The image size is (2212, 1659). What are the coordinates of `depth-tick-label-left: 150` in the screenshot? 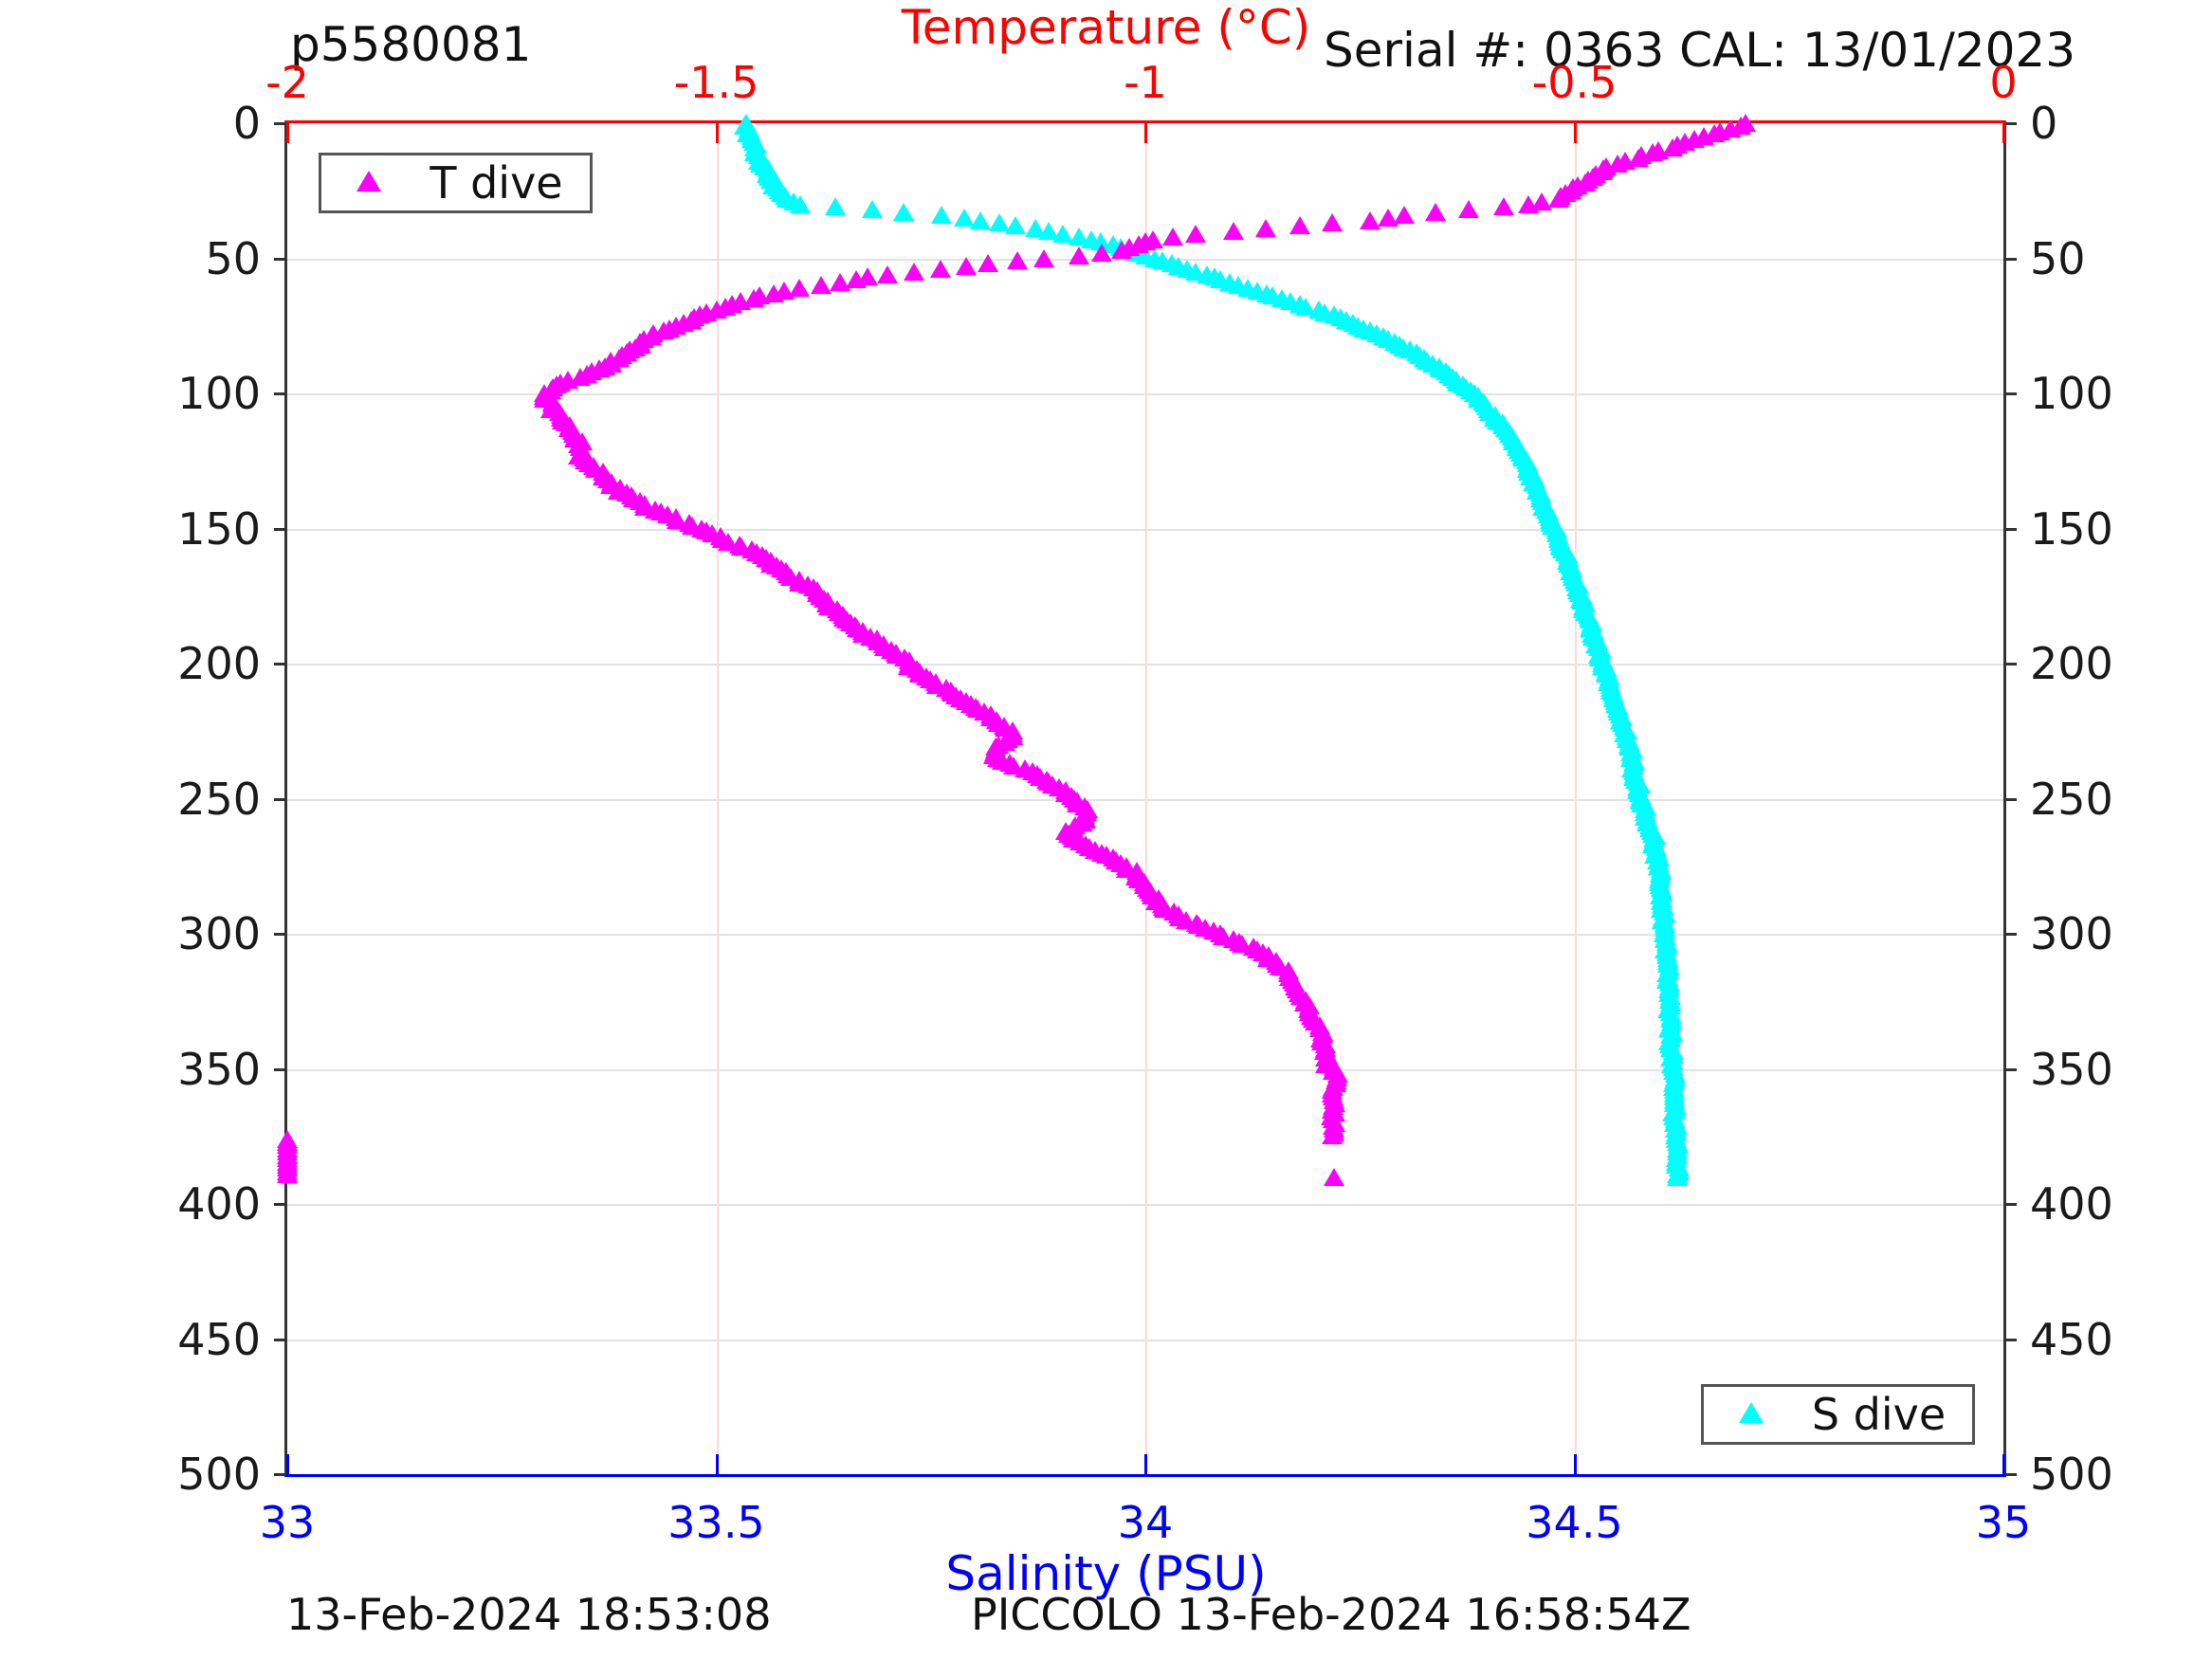 It's located at (219, 528).